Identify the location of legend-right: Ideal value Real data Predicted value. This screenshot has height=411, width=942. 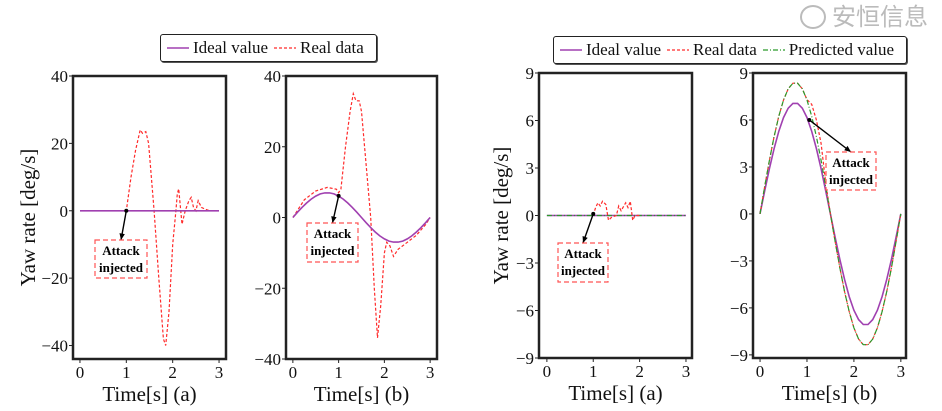
(730, 50).